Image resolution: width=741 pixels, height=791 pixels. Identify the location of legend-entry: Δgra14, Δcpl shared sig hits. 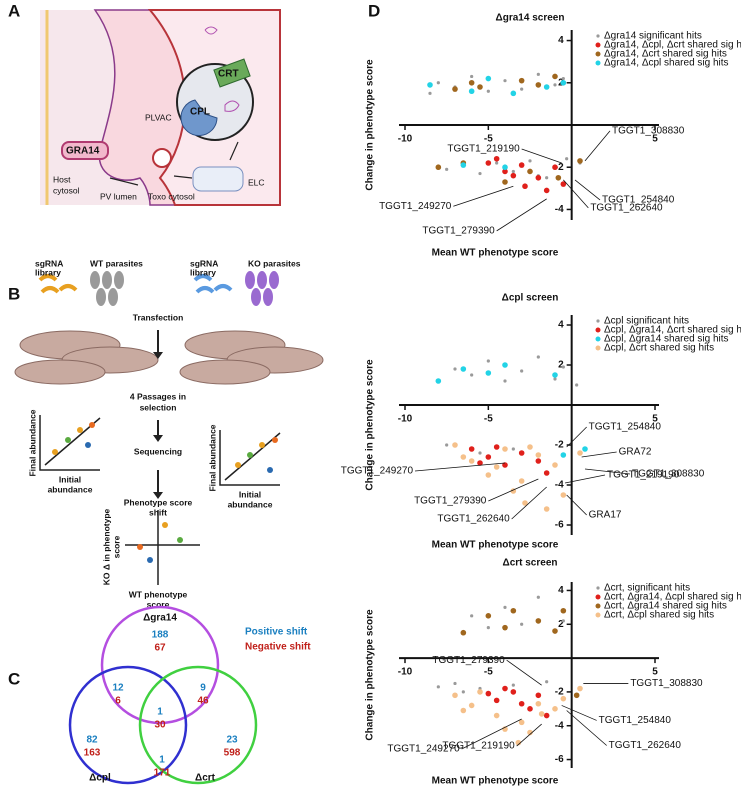
(666, 63).